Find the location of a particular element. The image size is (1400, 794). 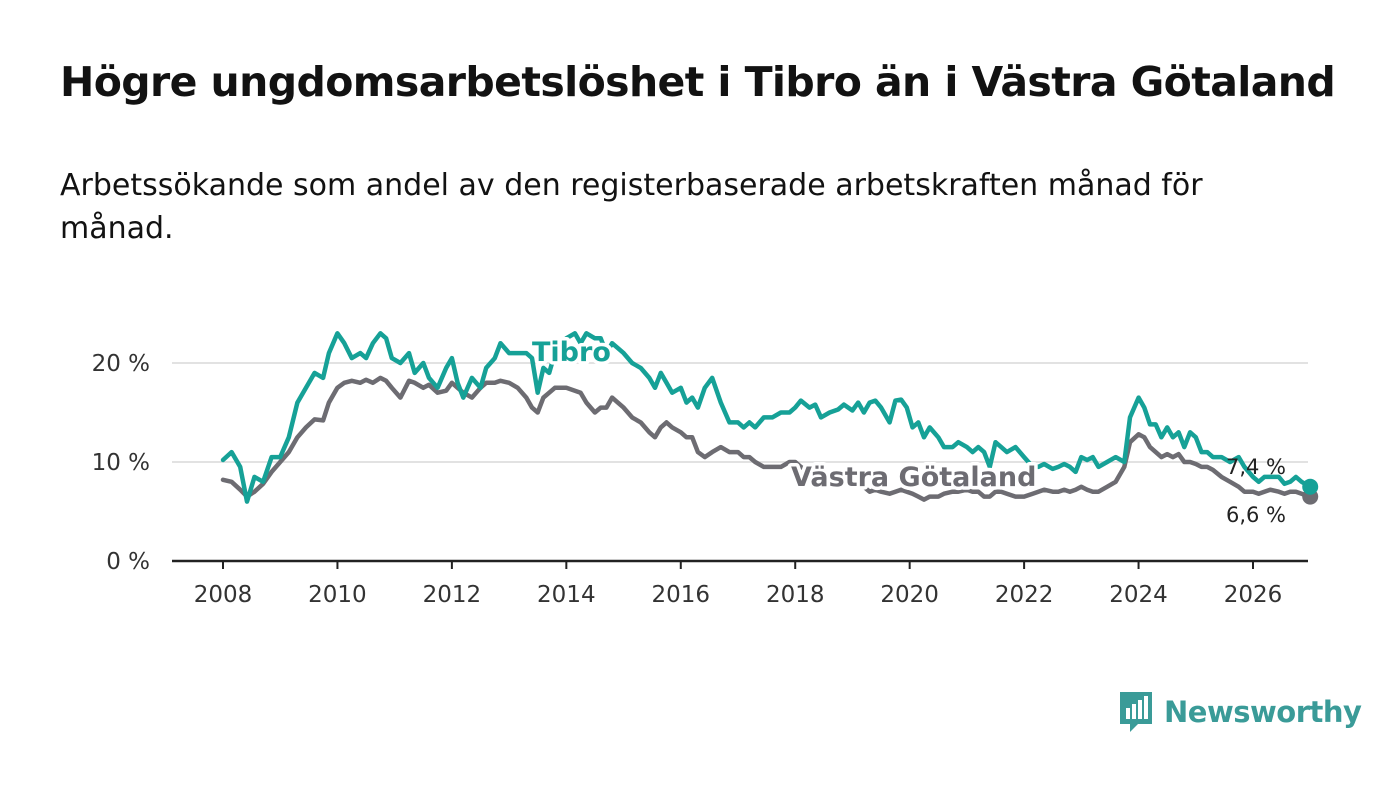

x-tick-label: 2012 is located at coordinates (452, 595).